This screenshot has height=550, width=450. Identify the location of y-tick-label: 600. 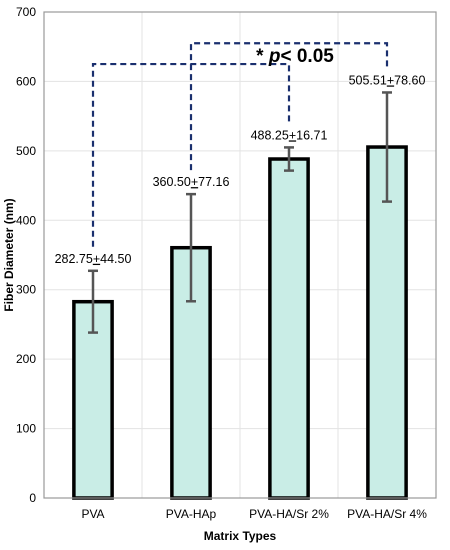
(26, 81).